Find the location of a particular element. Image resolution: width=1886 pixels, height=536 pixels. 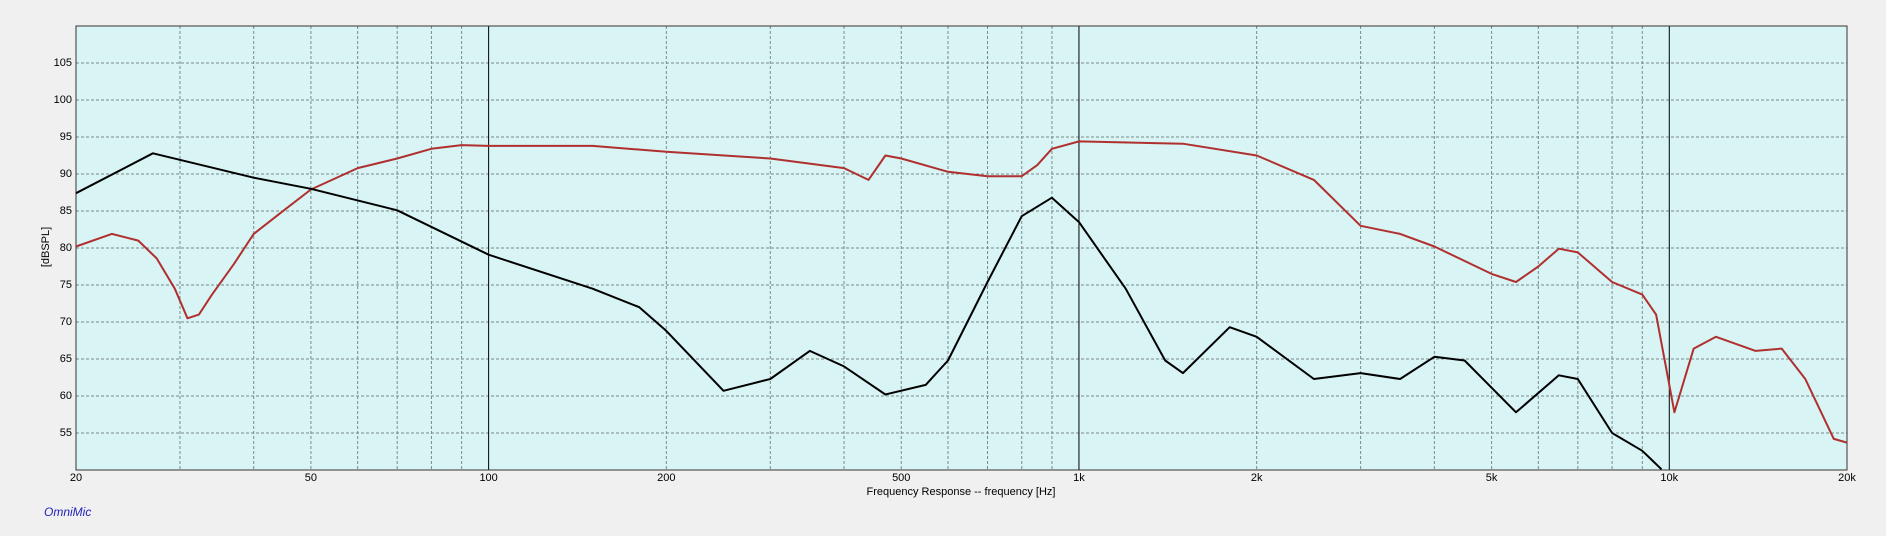

y-tick-label: 55 is located at coordinates (66, 433).